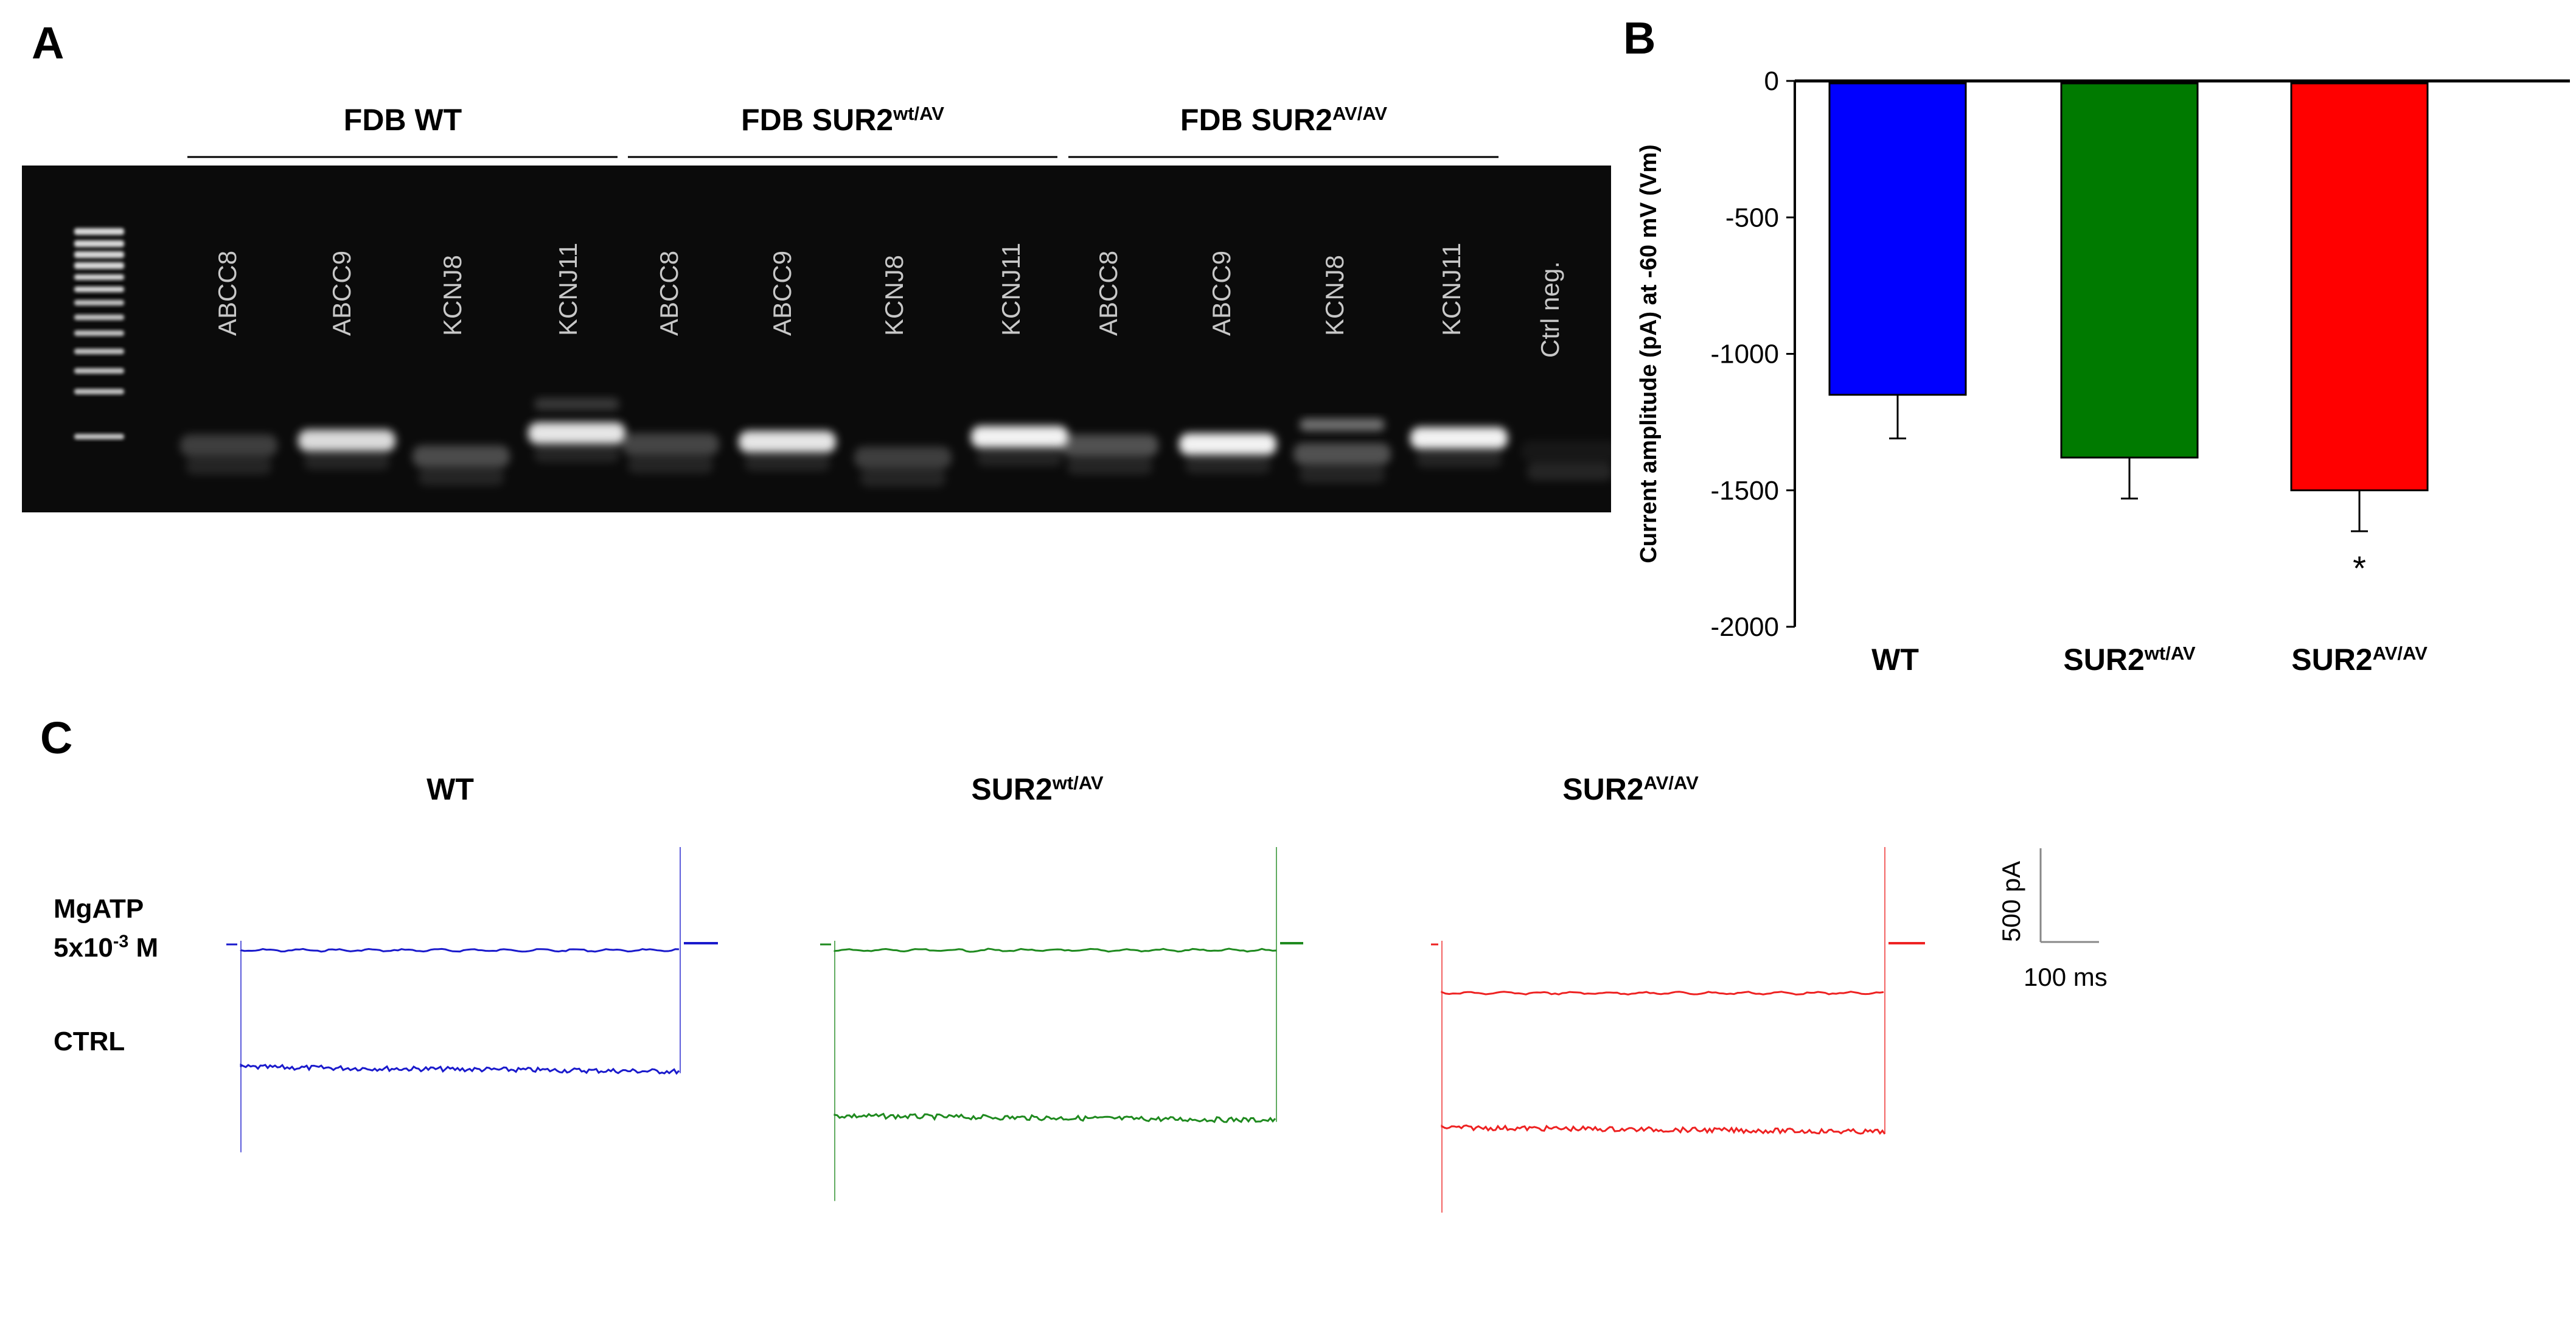 The image size is (2576, 1329). Describe the element at coordinates (1744, 354) in the screenshot. I see `y-tick-label: -1000` at that location.